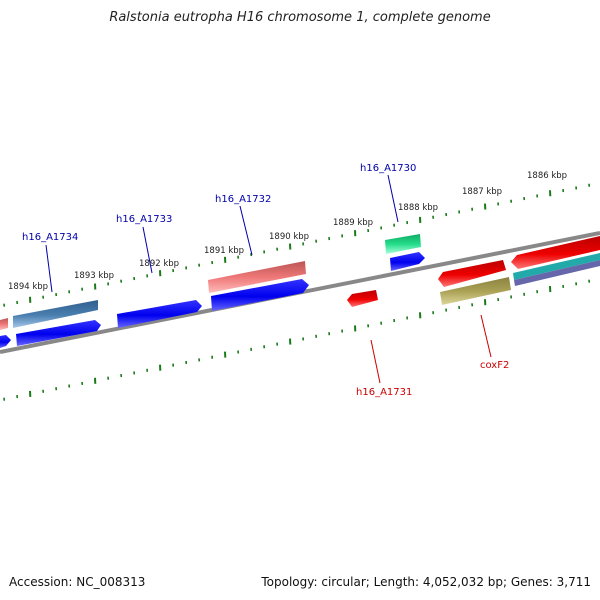 The width and height of the screenshot is (600, 600). I want to click on gene-label-h16-a1733: h16_A1733, so click(144, 219).